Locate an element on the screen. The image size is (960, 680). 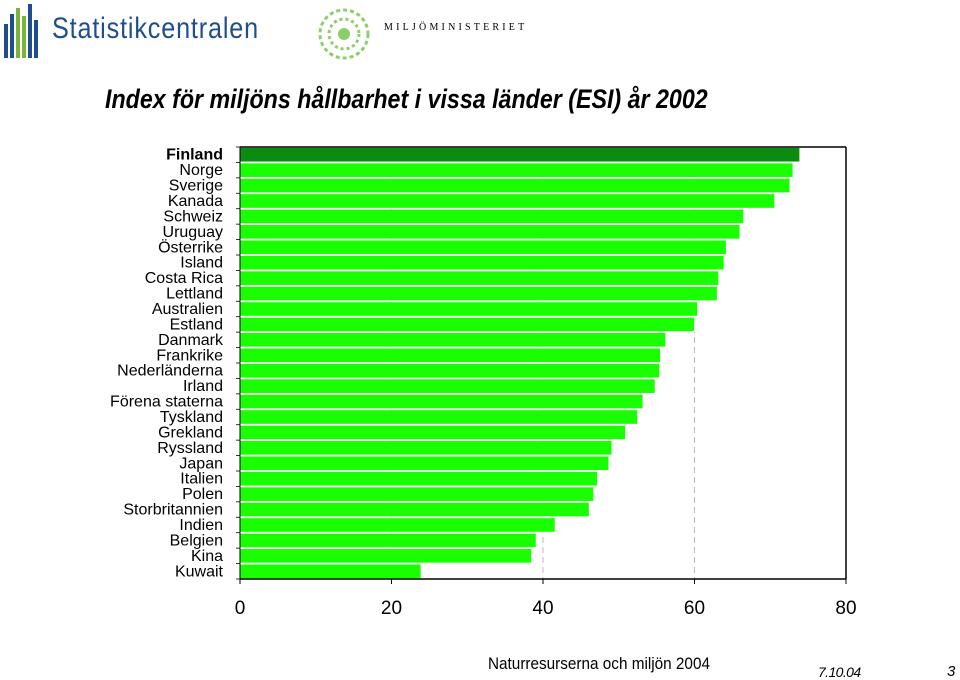
category-label: Lettland is located at coordinates (194, 294).